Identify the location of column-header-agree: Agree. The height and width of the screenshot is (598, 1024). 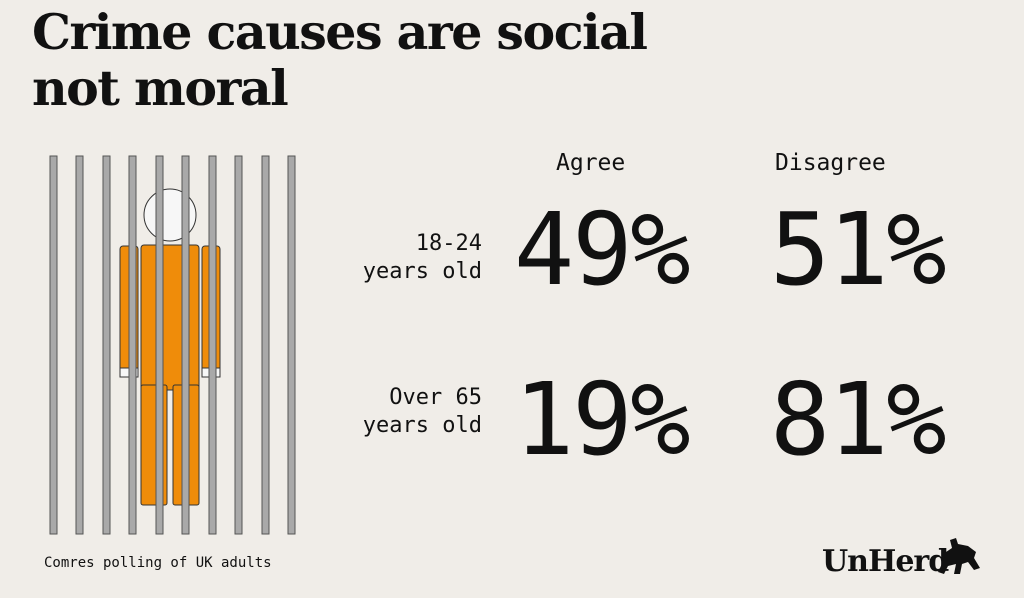
(591, 163).